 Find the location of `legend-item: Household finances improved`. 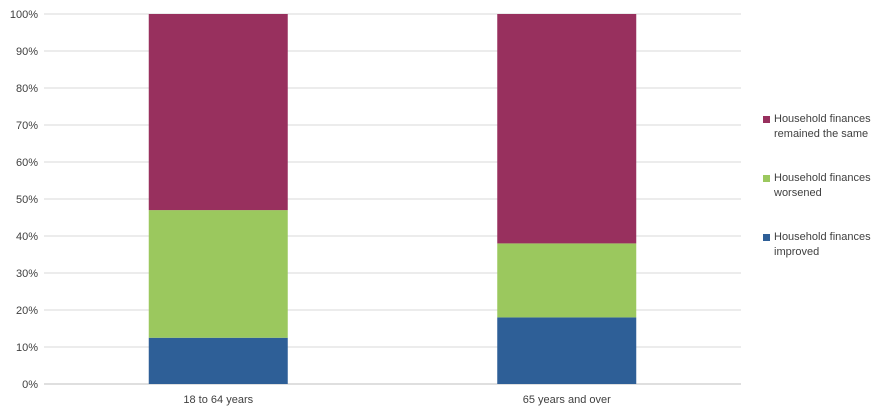

legend-item: Household finances improved is located at coordinates (818, 245).